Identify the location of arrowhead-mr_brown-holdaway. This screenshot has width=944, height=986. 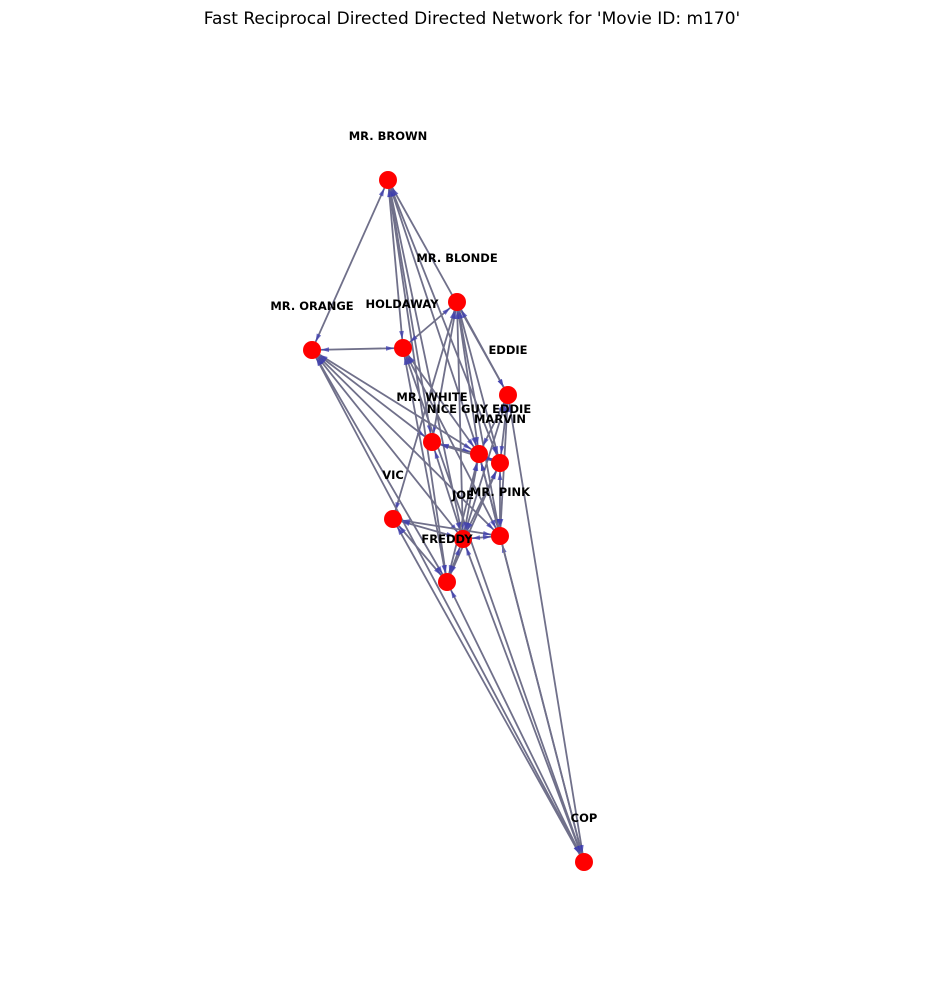
(401, 335).